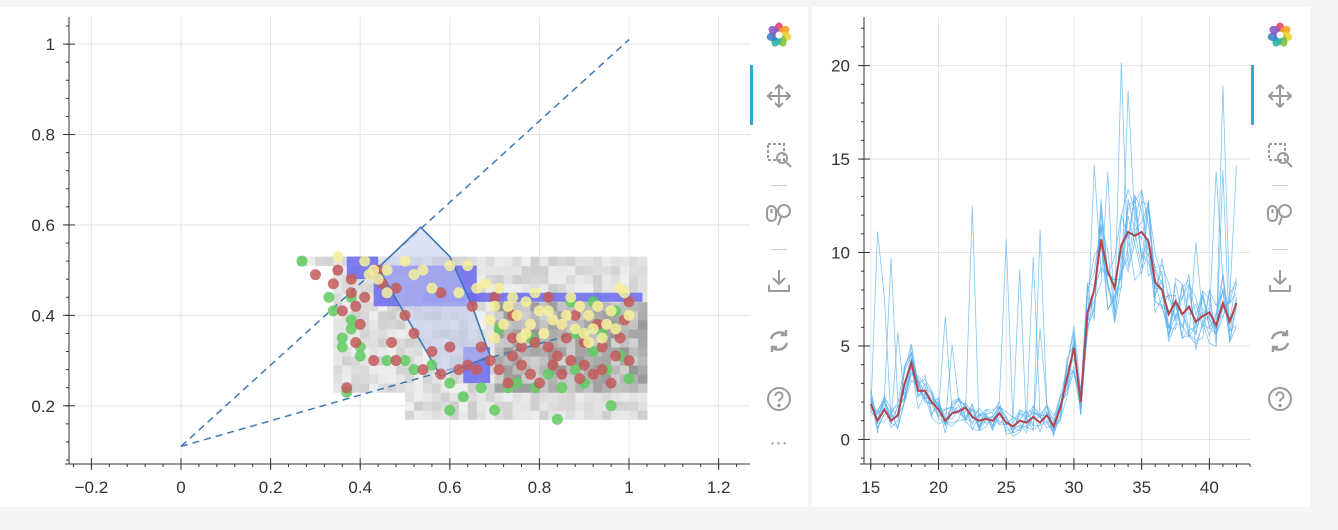 This screenshot has width=1338, height=530. What do you see at coordinates (779, 443) in the screenshot?
I see `more-tools-button: ⋯` at bounding box center [779, 443].